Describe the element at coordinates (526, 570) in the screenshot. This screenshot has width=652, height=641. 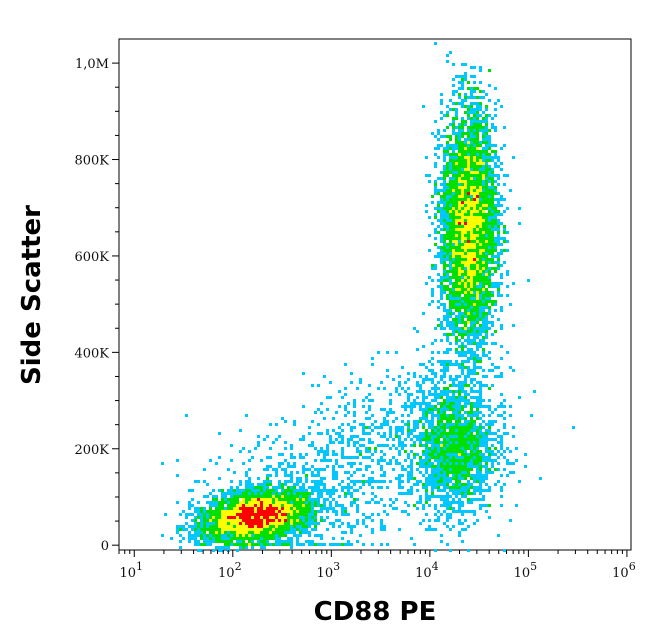
I see `x-tick-label: 105` at that location.